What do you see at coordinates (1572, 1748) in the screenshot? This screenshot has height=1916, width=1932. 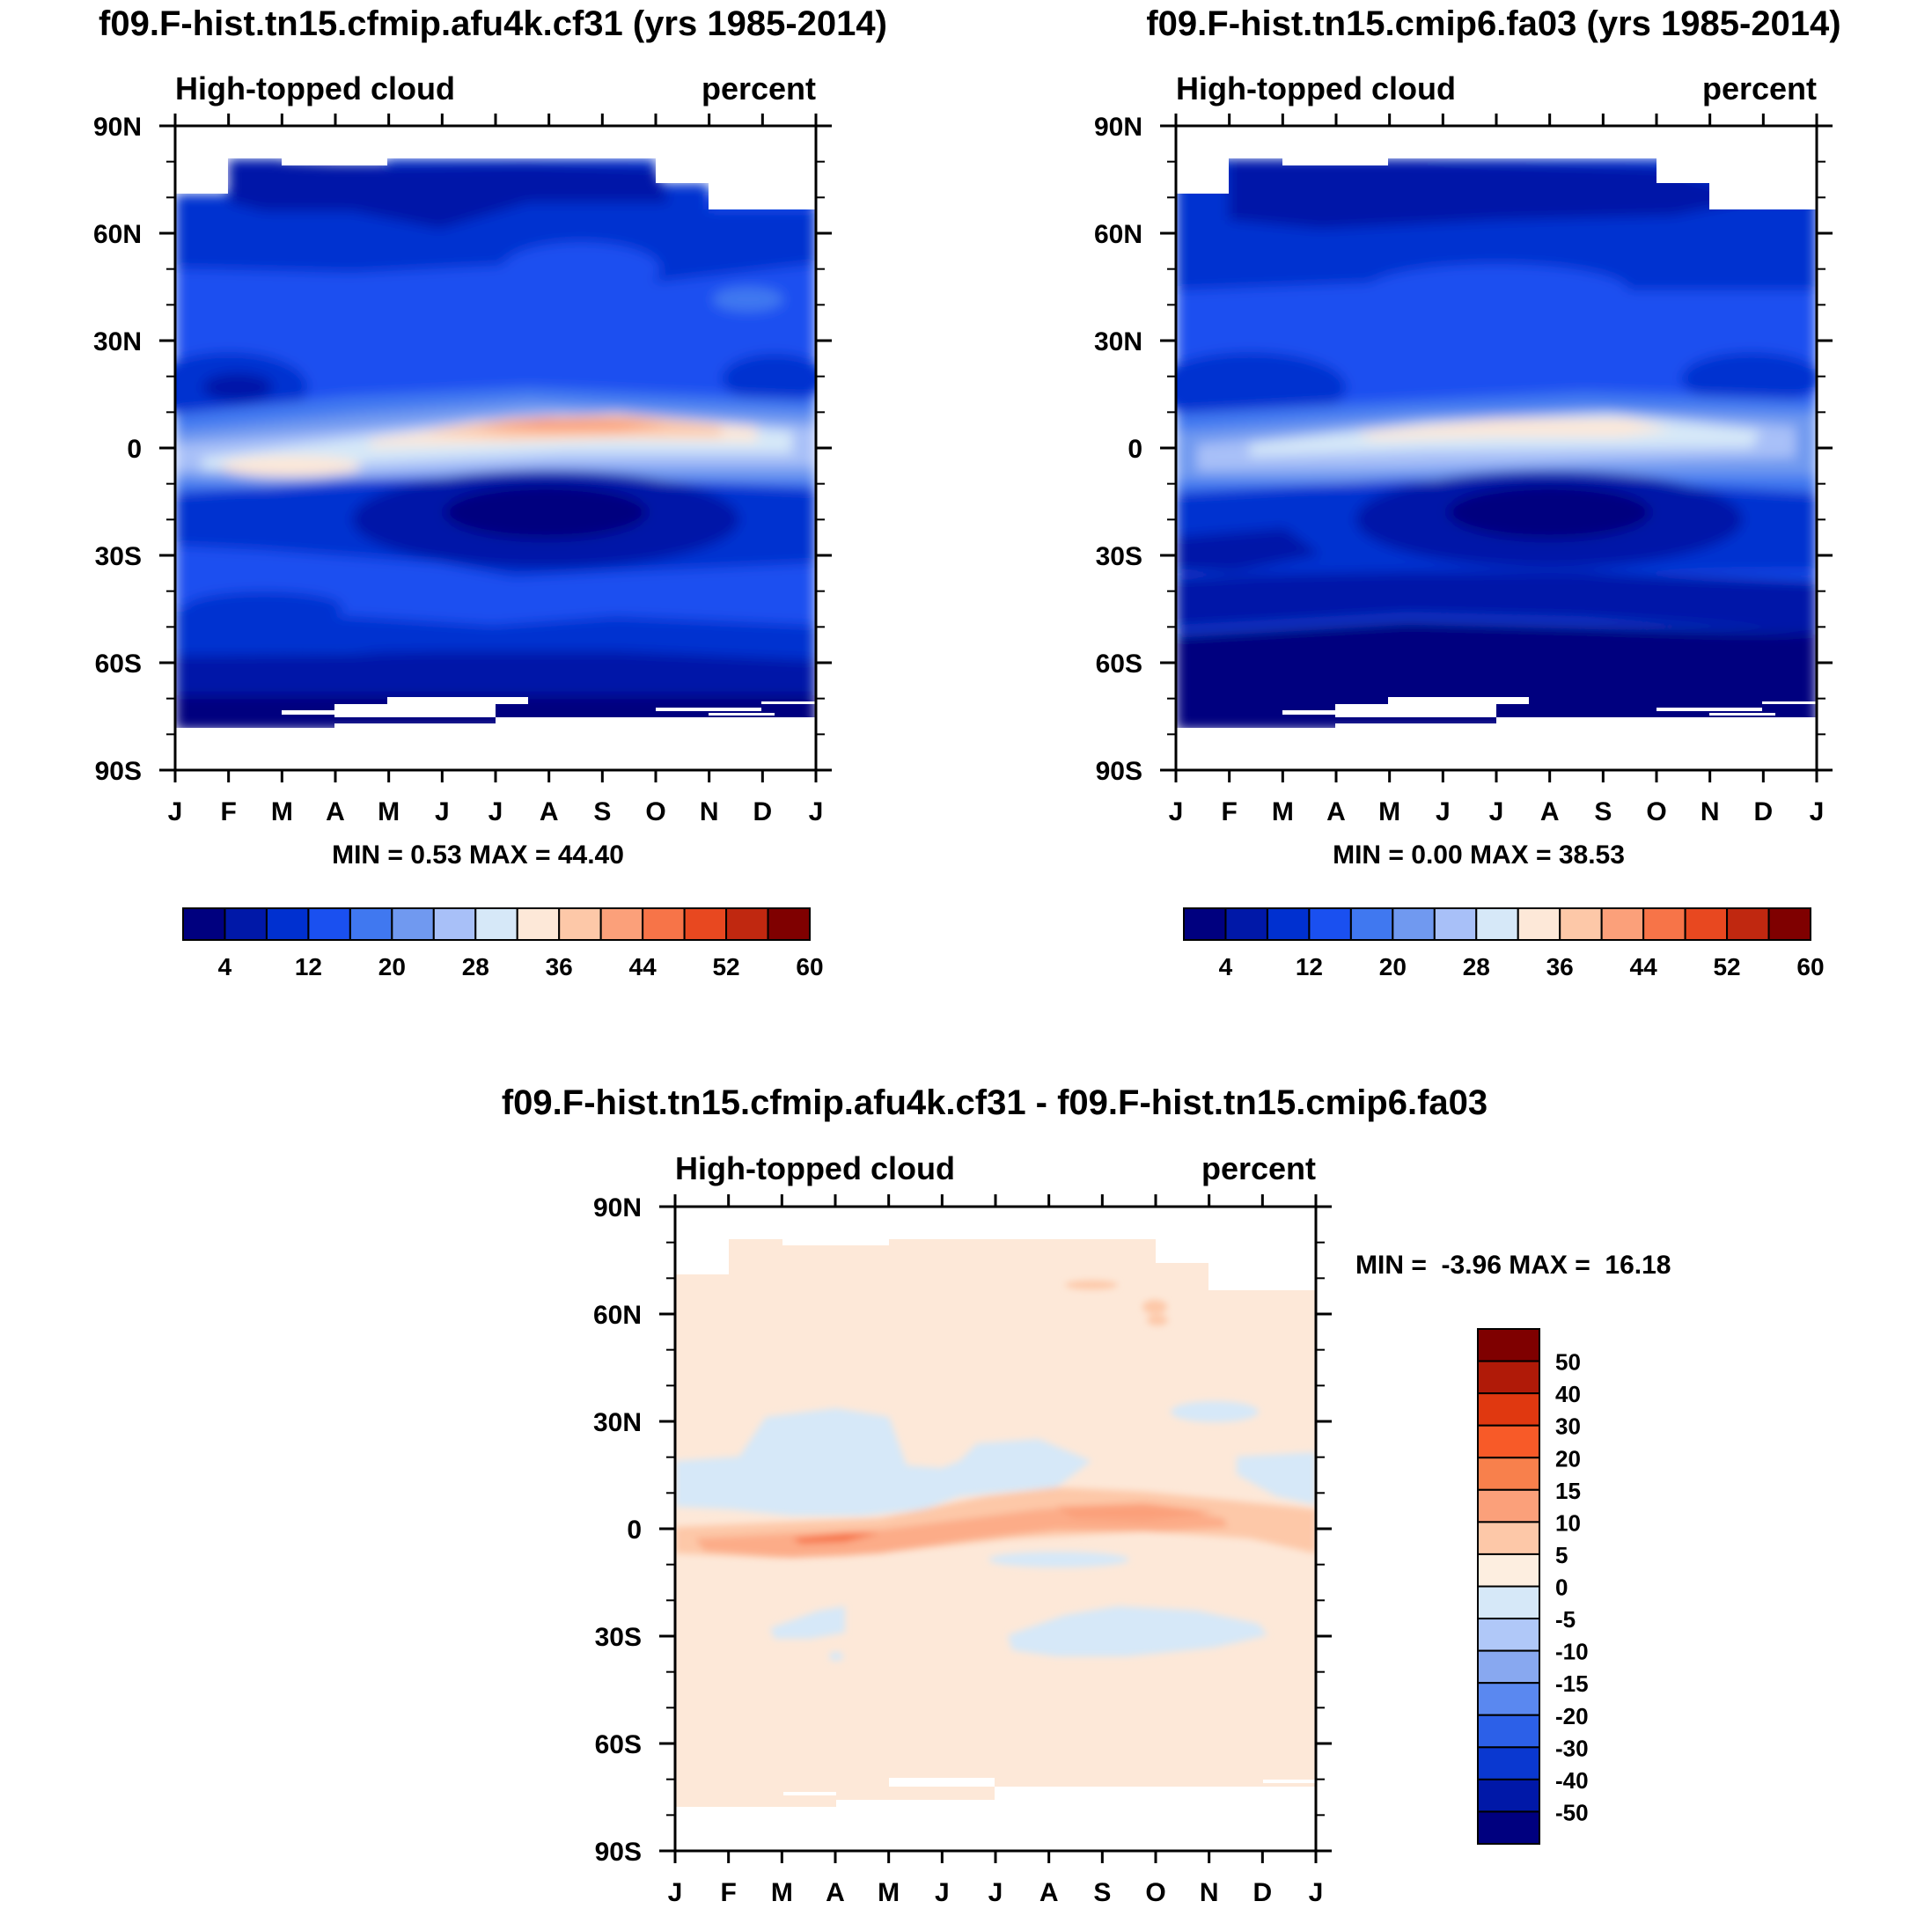 I see `colorbar-label: -30` at bounding box center [1572, 1748].